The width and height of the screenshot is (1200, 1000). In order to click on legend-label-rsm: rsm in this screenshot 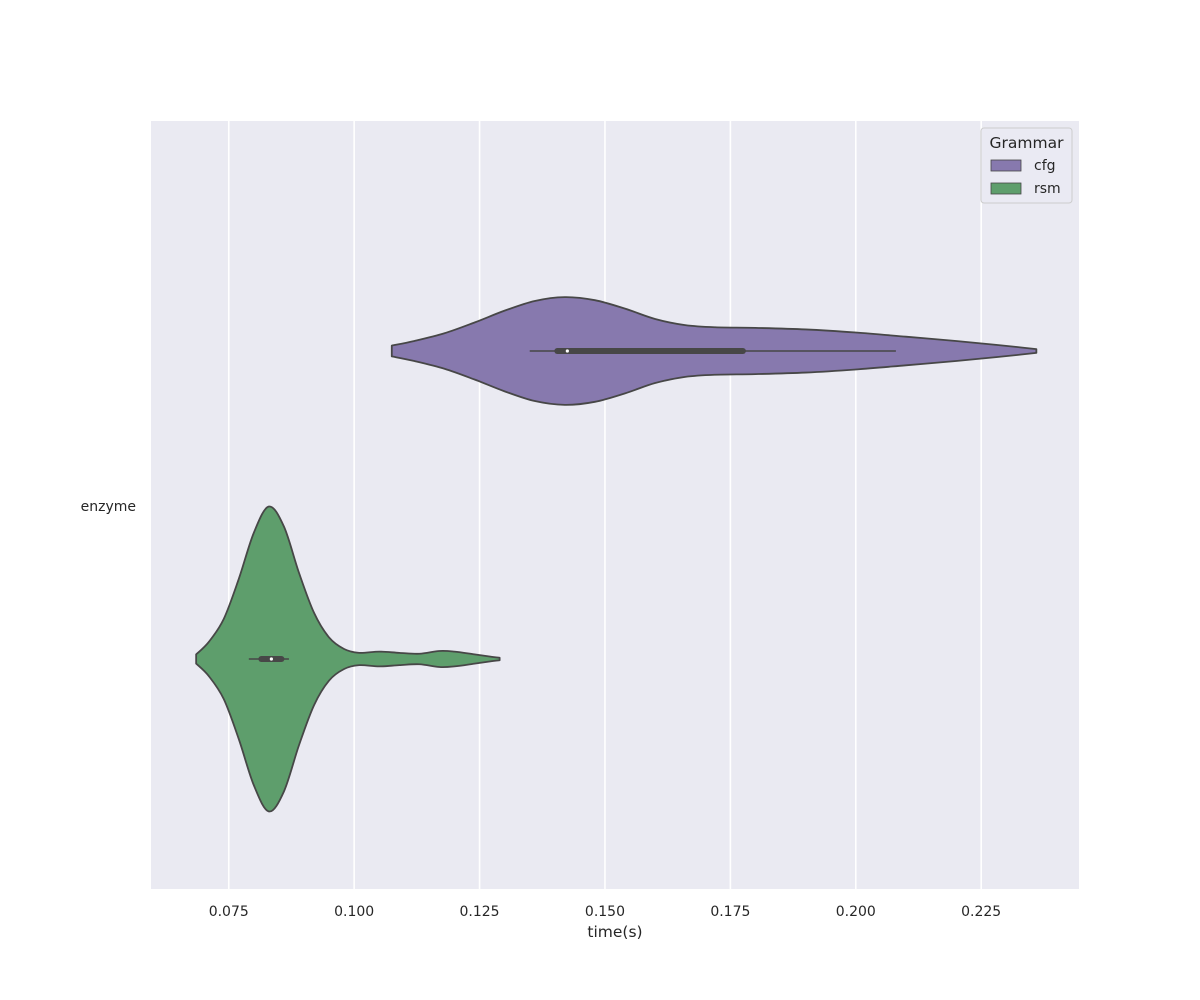, I will do `click(1047, 189)`.